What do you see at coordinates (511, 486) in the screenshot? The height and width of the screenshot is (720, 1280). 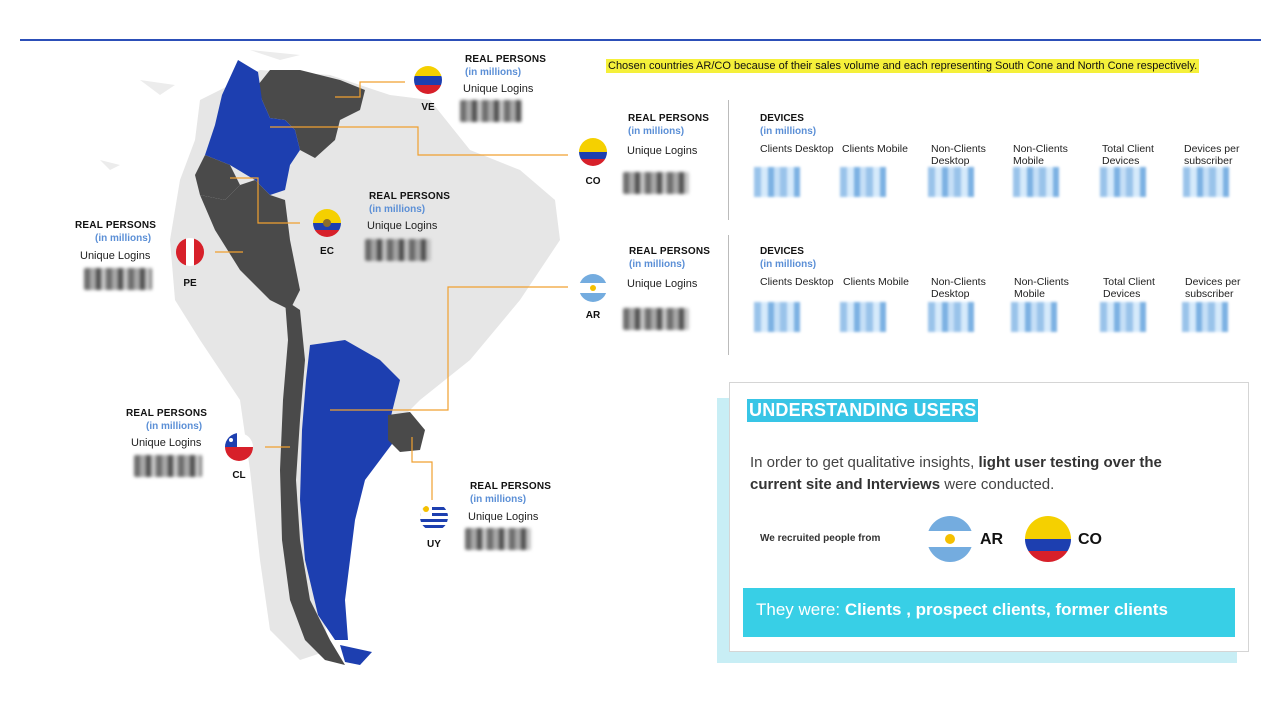 I see `uy-real-persons: REAL PERSONS` at bounding box center [511, 486].